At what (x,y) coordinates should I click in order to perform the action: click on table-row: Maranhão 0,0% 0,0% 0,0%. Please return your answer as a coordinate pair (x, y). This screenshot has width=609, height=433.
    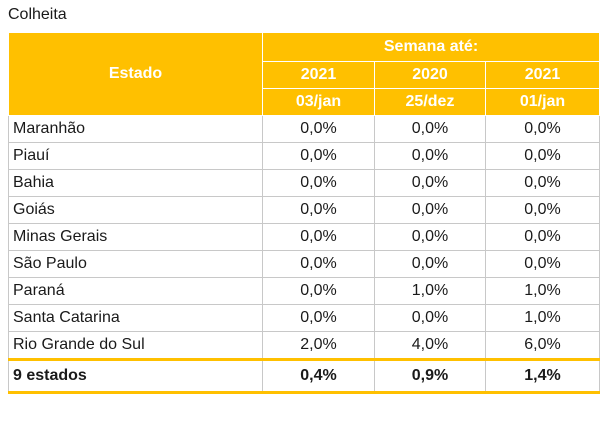
    Looking at the image, I should click on (304, 129).